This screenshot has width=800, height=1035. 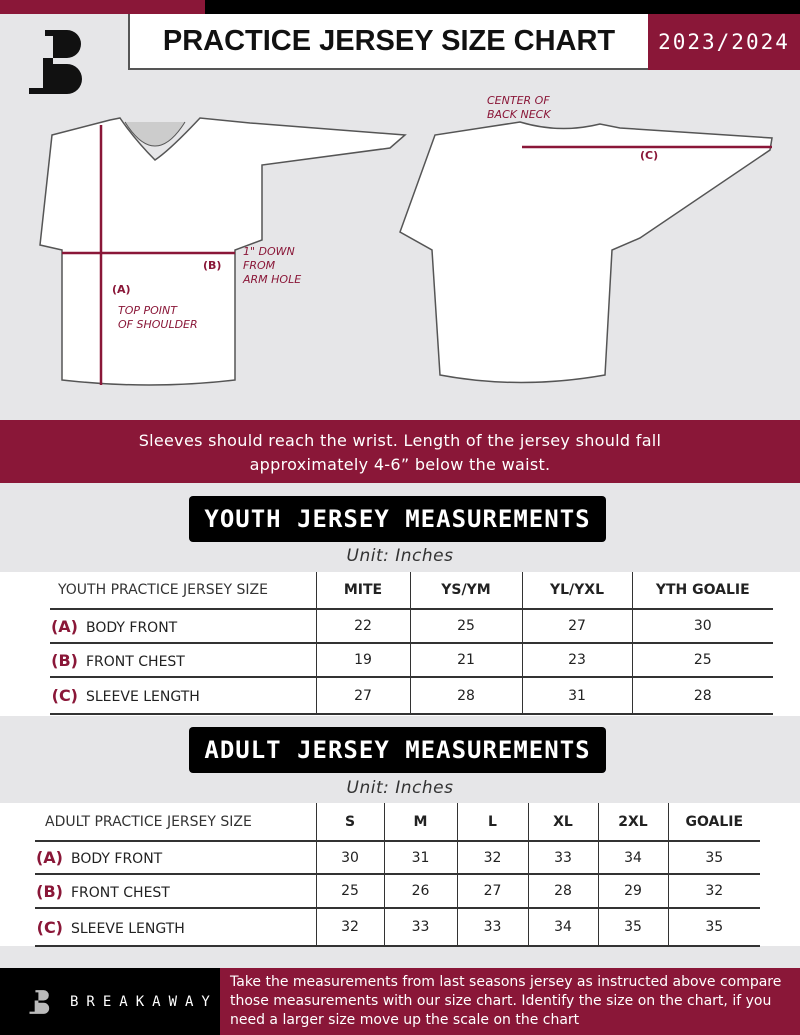 I want to click on label-c: (C), so click(x=649, y=155).